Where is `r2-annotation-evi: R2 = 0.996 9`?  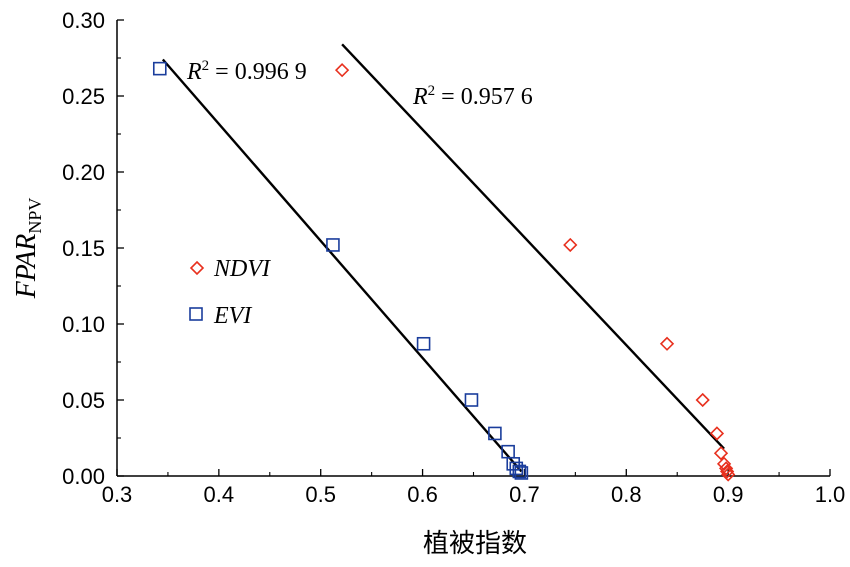 r2-annotation-evi: R2 = 0.996 9 is located at coordinates (246, 71).